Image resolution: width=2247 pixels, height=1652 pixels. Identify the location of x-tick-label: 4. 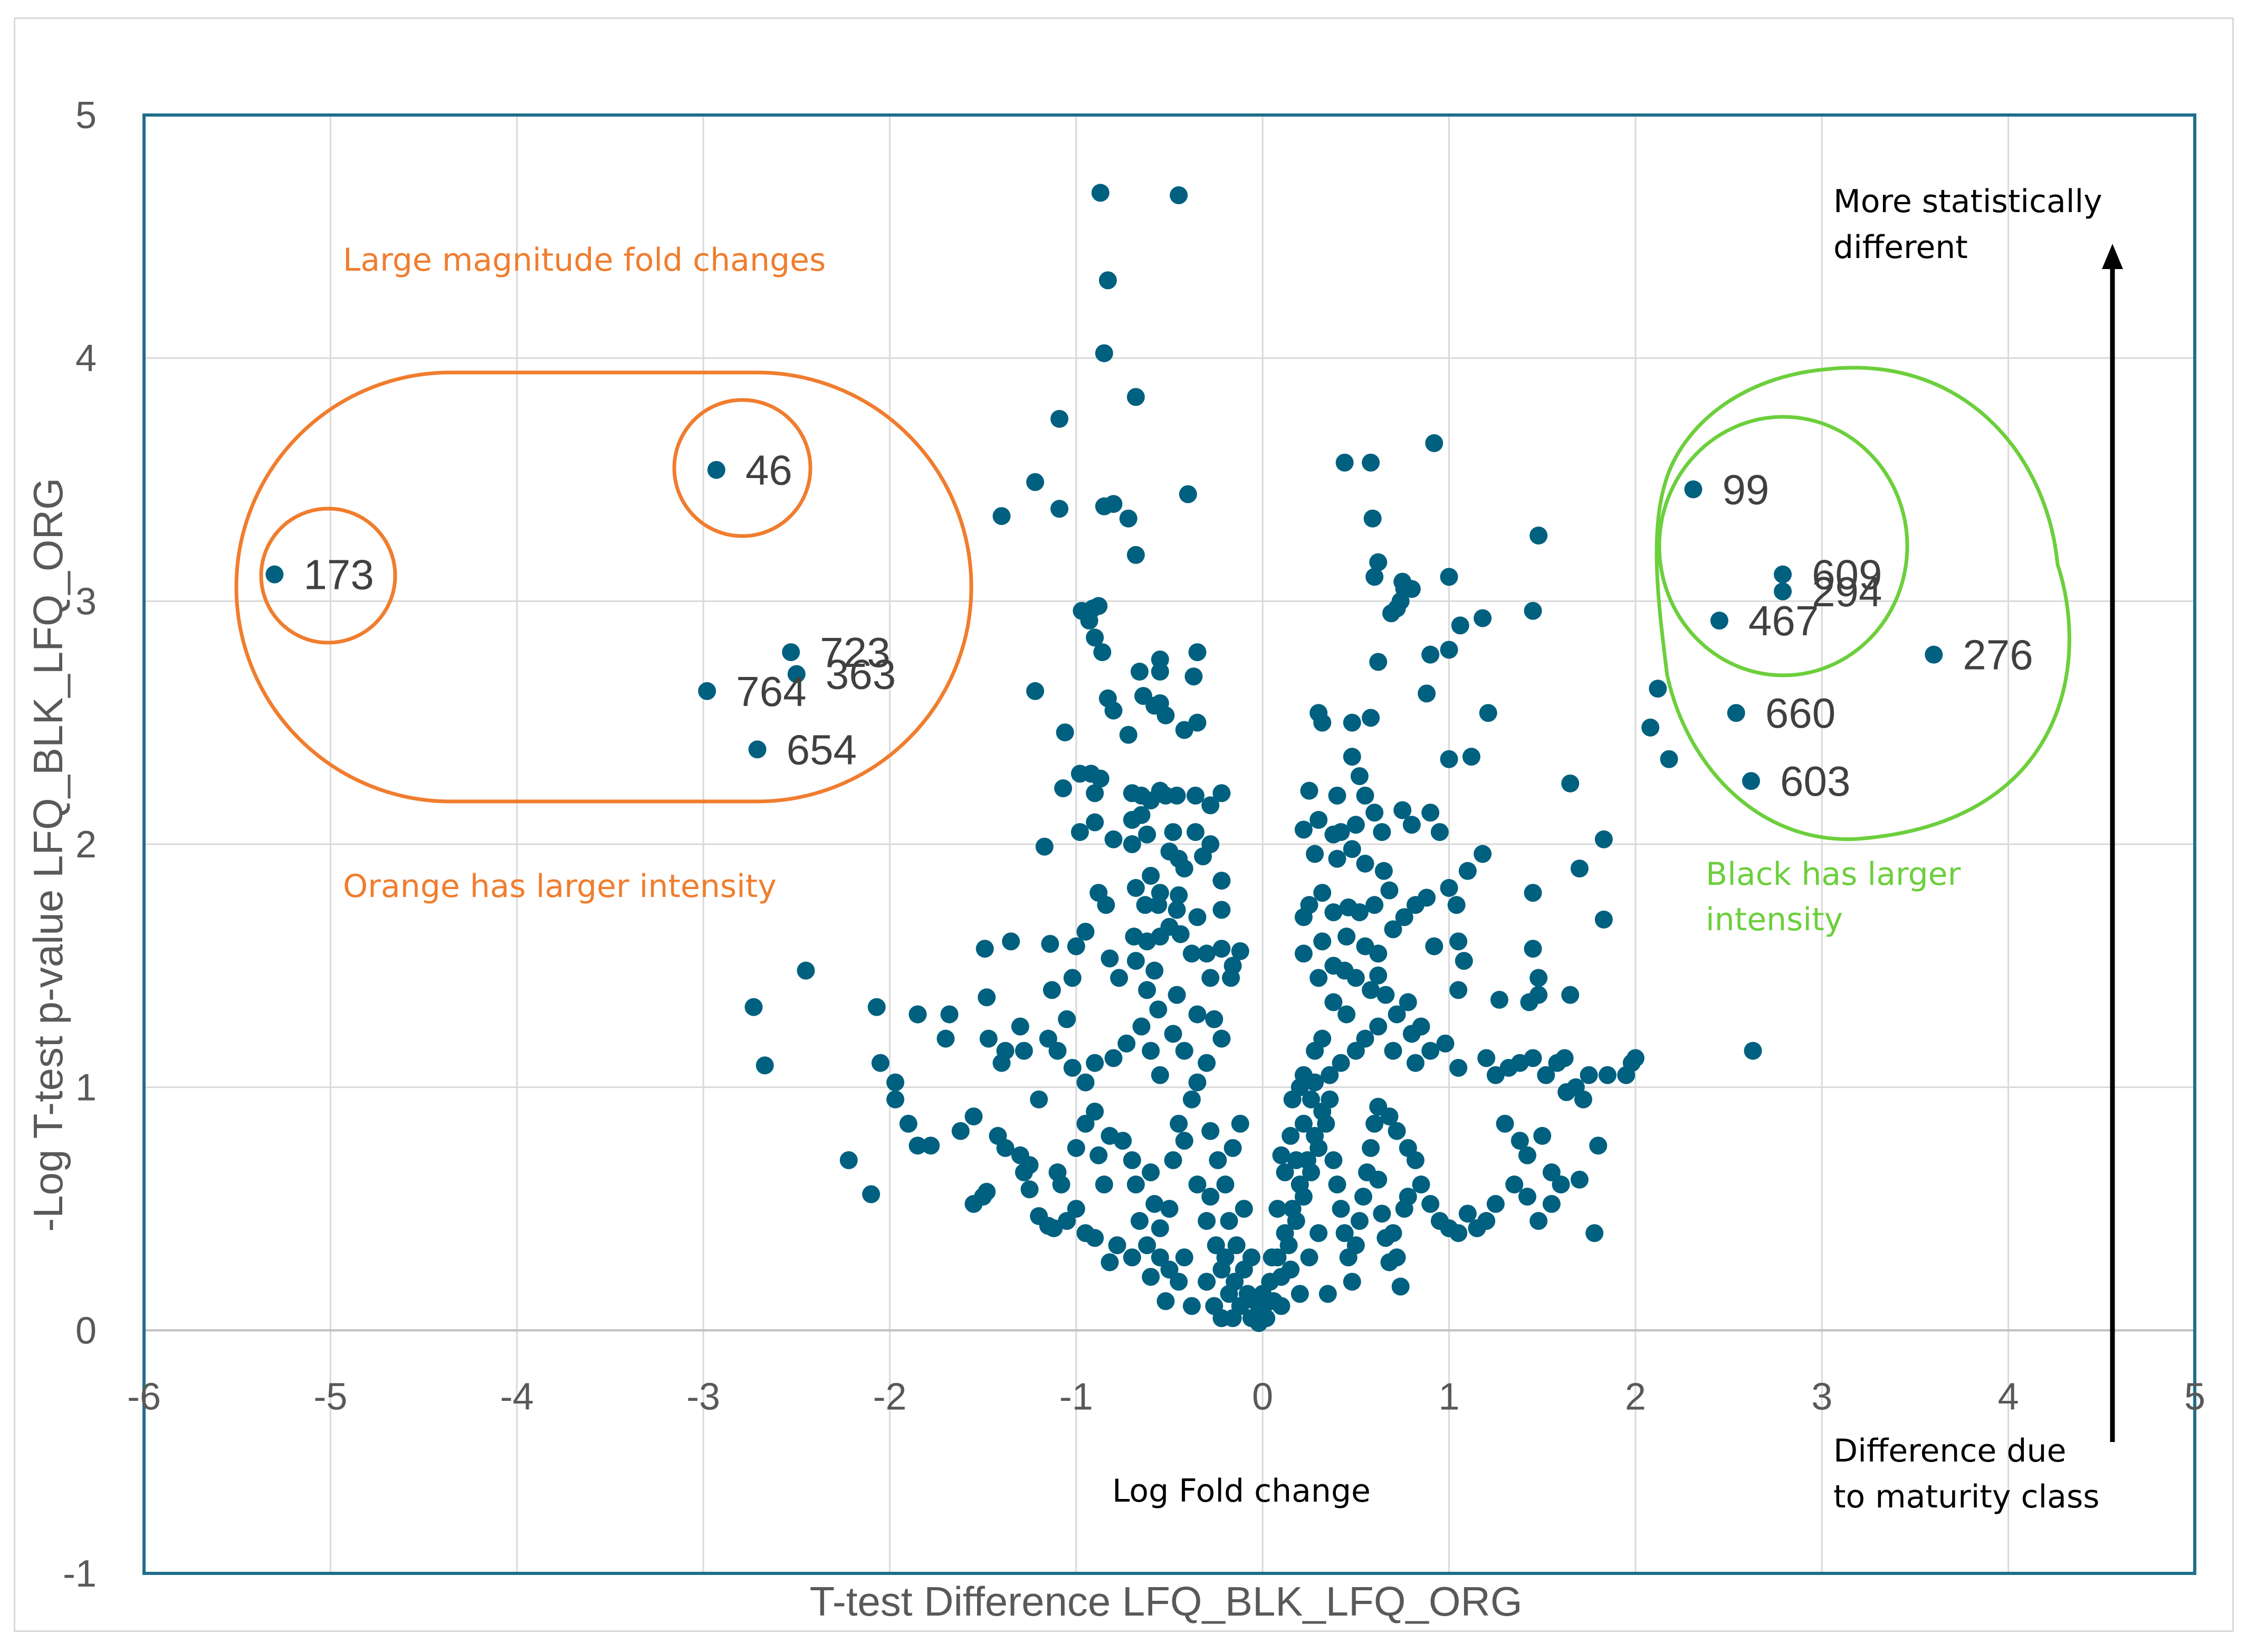
(2008, 1397).